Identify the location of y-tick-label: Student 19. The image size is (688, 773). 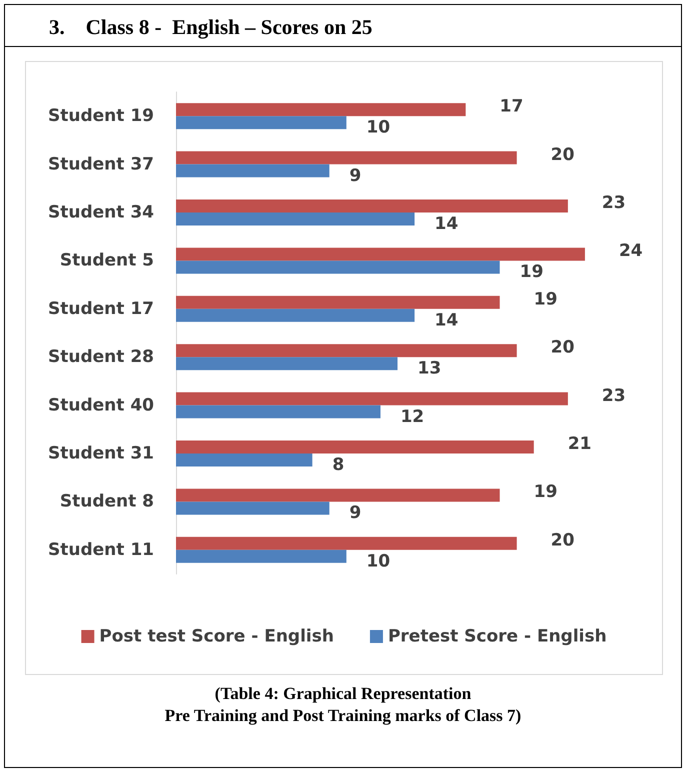
(101, 116).